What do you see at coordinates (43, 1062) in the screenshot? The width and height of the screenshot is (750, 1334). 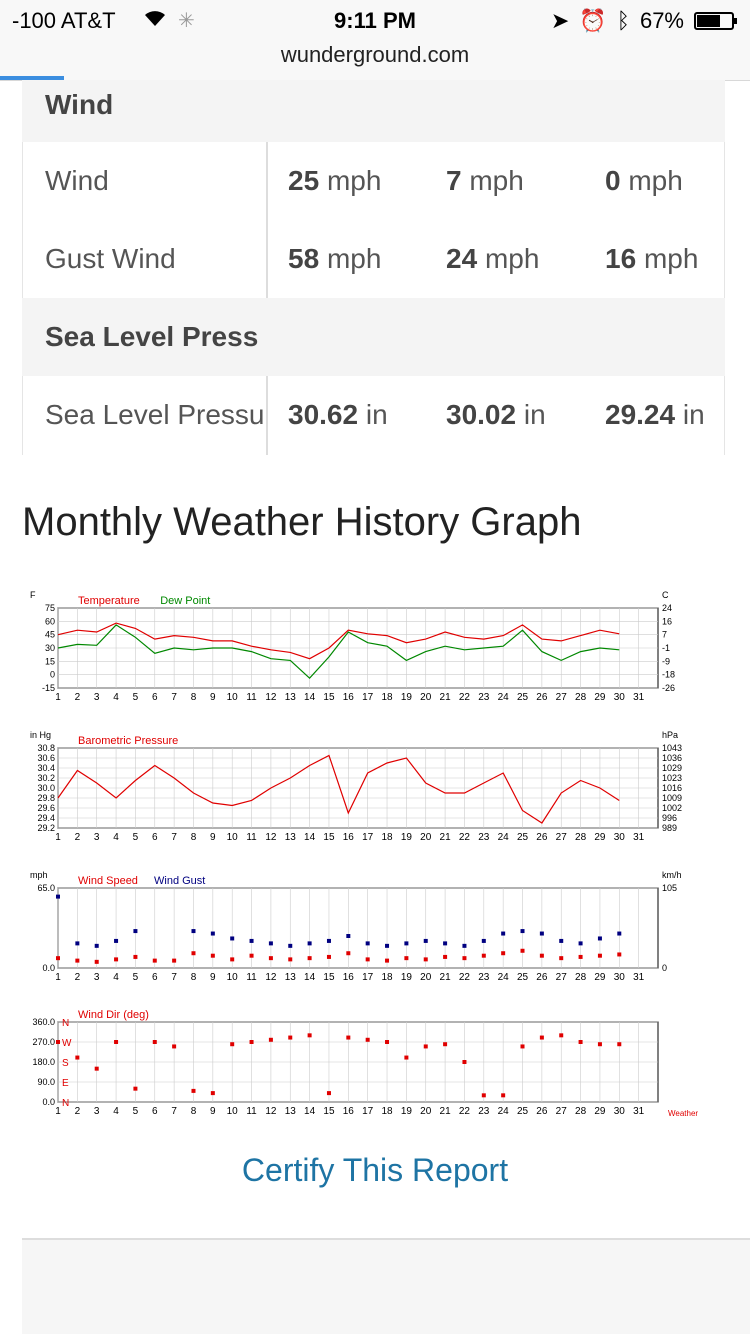 I see `y-tick-label: 180.0` at bounding box center [43, 1062].